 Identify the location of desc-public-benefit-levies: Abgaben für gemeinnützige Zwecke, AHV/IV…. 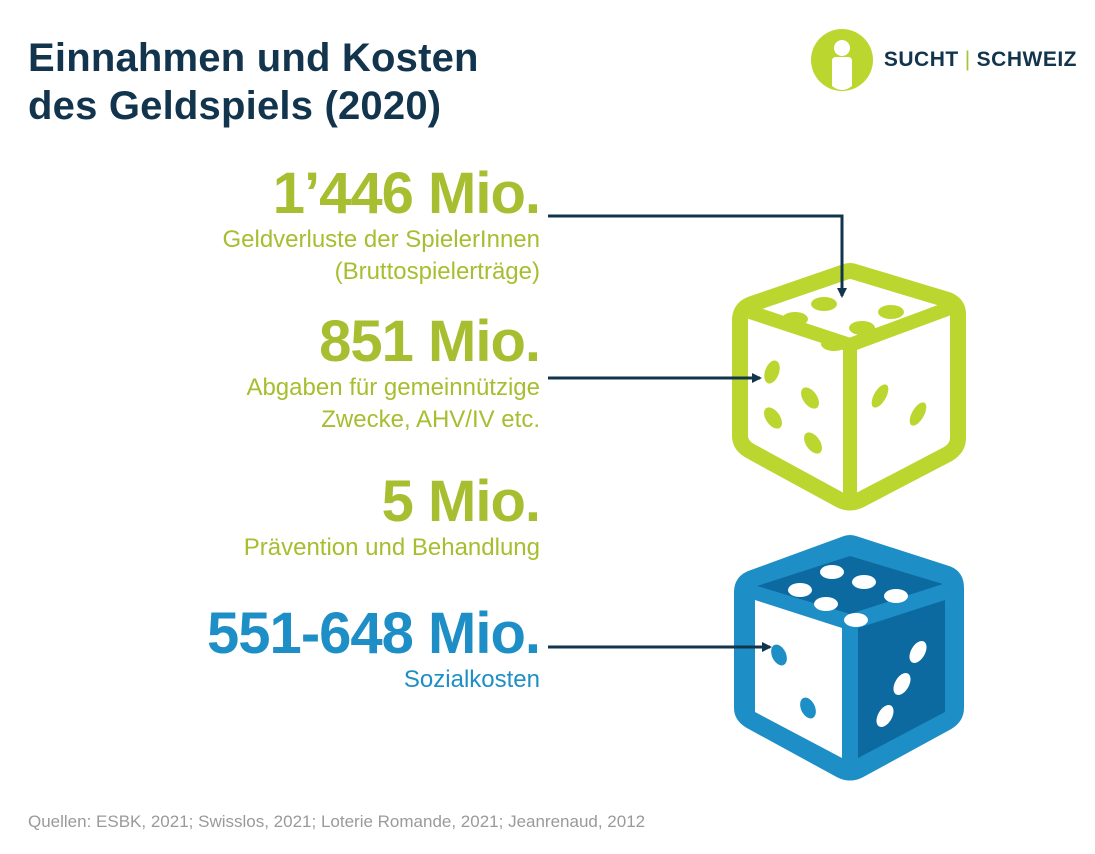
(393, 403).